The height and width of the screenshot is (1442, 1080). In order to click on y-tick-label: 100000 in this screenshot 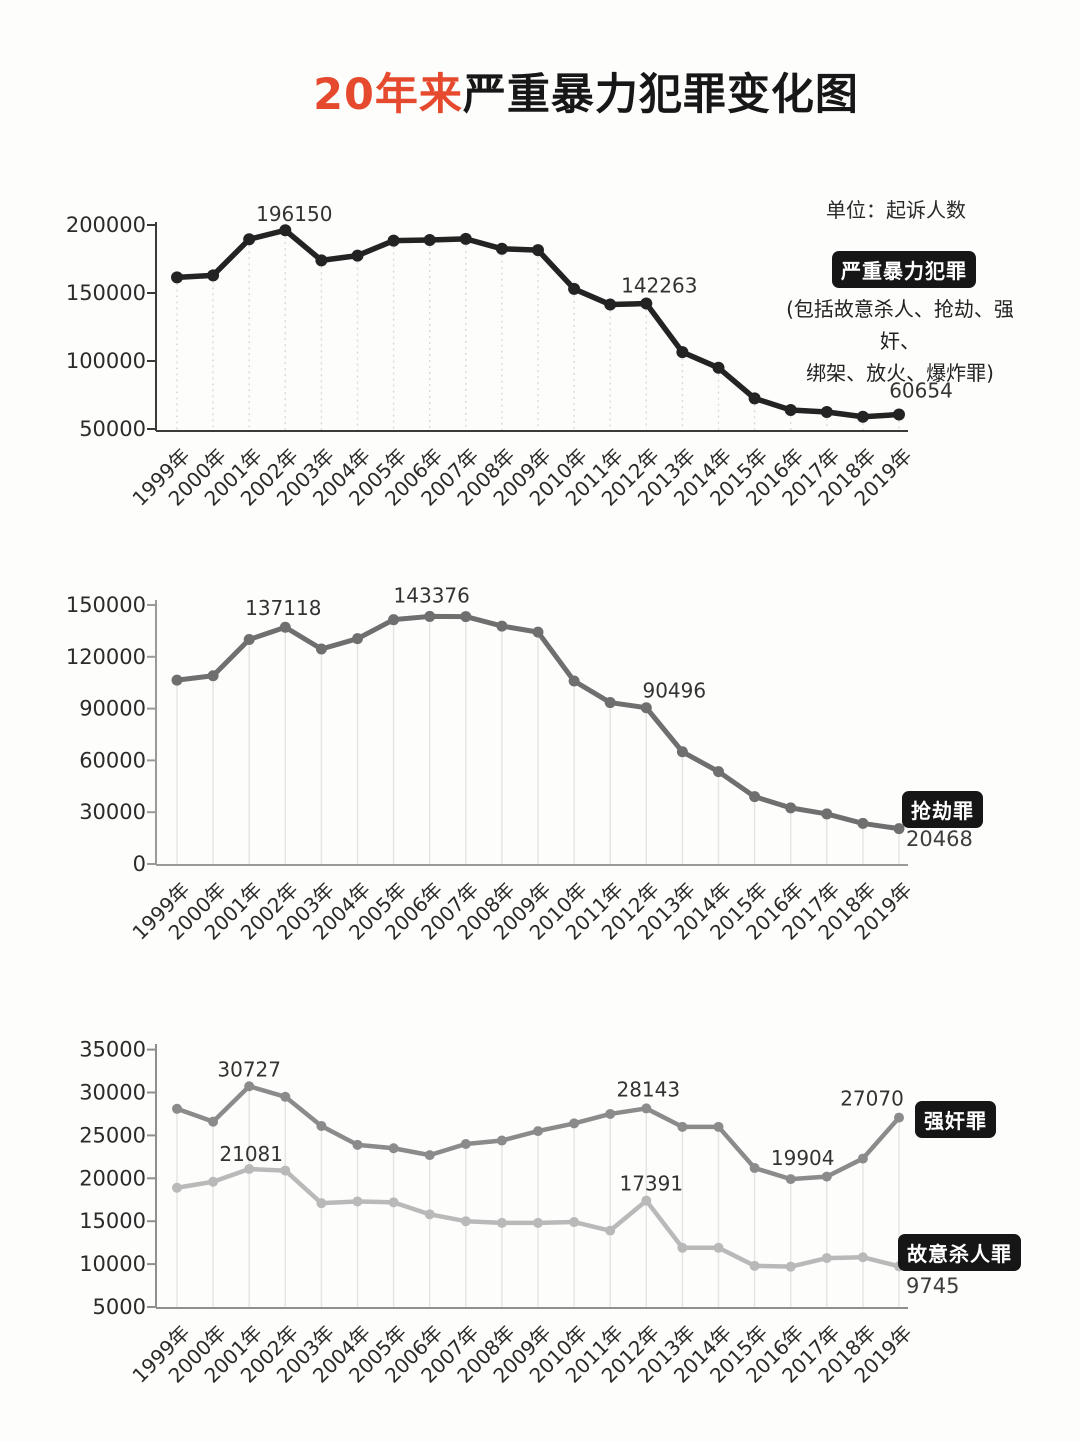, I will do `click(106, 361)`.